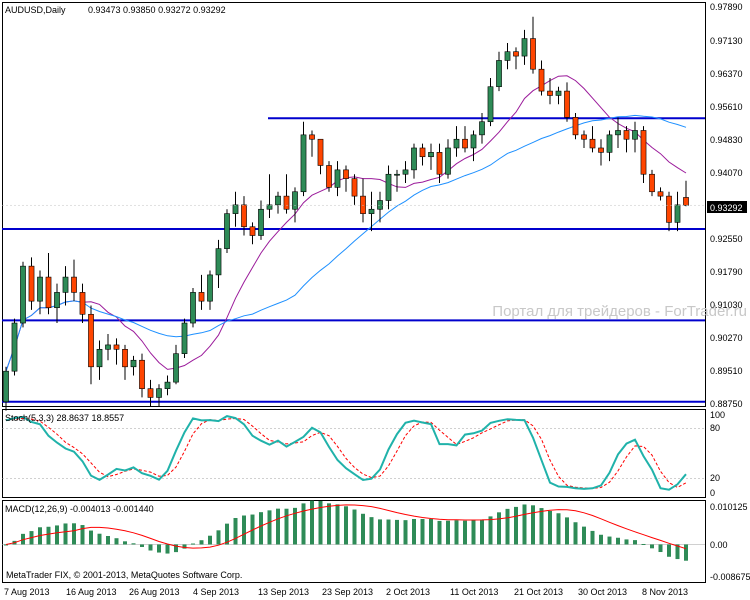 Image resolution: width=750 pixels, height=600 pixels. I want to click on time-label: 2 Oct 2013, so click(408, 592).